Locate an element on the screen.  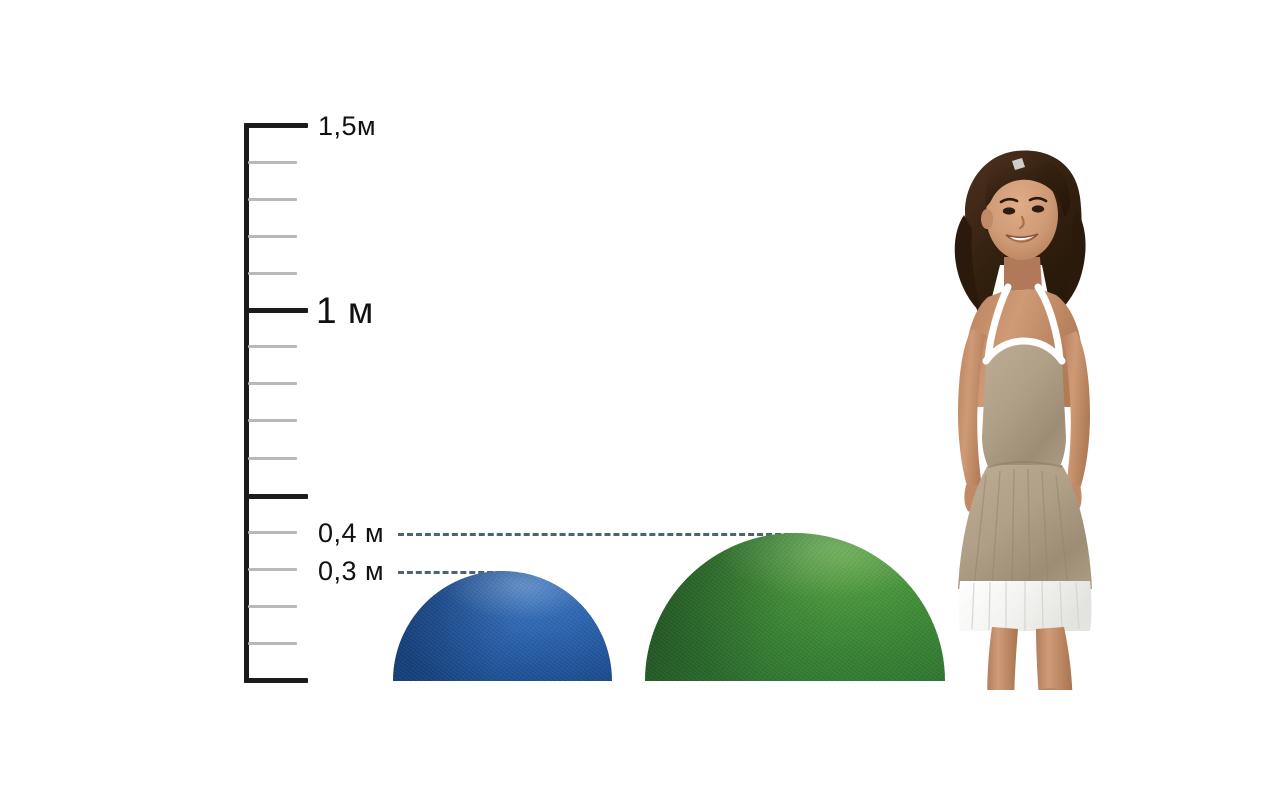
leg-left is located at coordinates (1002, 658).